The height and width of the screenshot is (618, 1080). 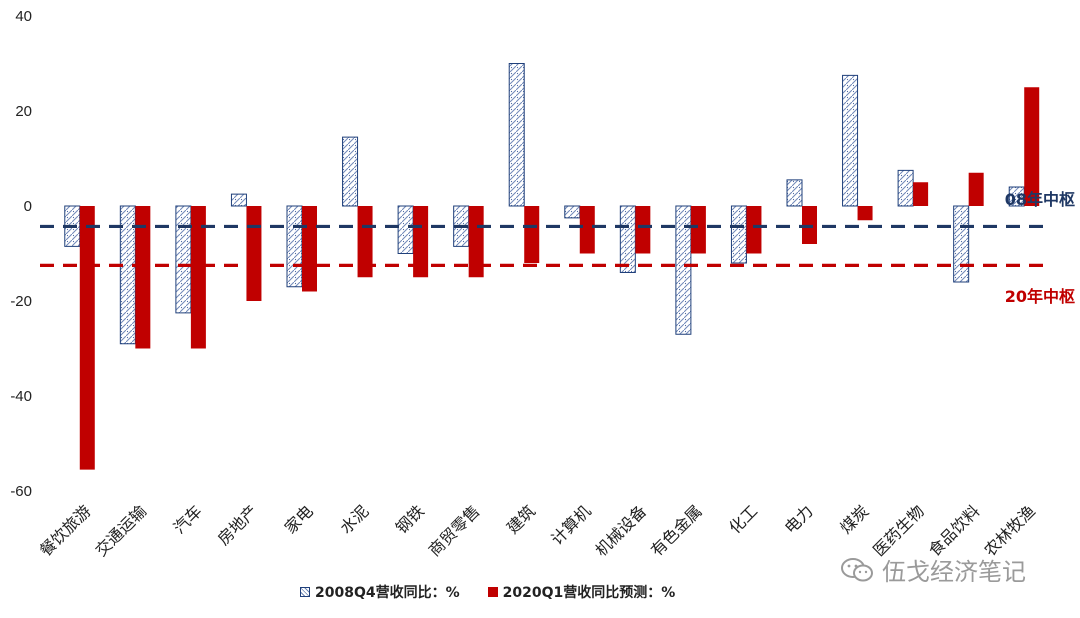 What do you see at coordinates (23, 16) in the screenshot?
I see `y-tick-label: 40` at bounding box center [23, 16].